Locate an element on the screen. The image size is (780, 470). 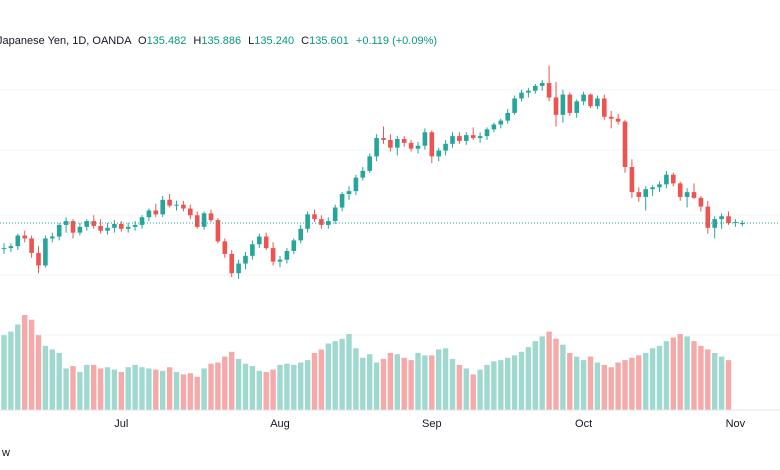
time-axis: JulAugSepOctNovDec is located at coordinates (430, 424).